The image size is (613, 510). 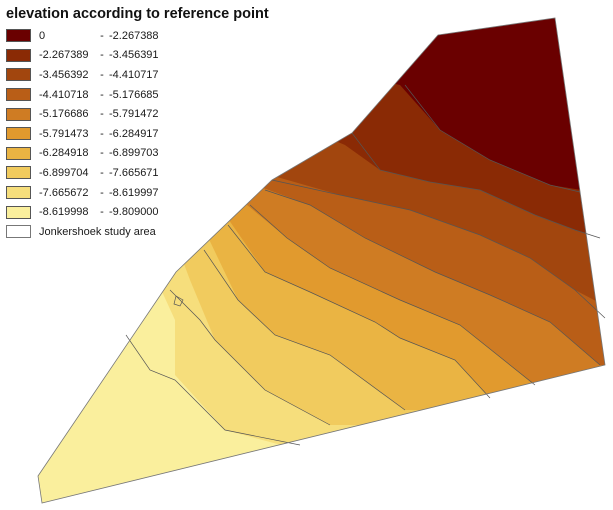 What do you see at coordinates (64, 74) in the screenshot?
I see `range-low: -3.456392` at bounding box center [64, 74].